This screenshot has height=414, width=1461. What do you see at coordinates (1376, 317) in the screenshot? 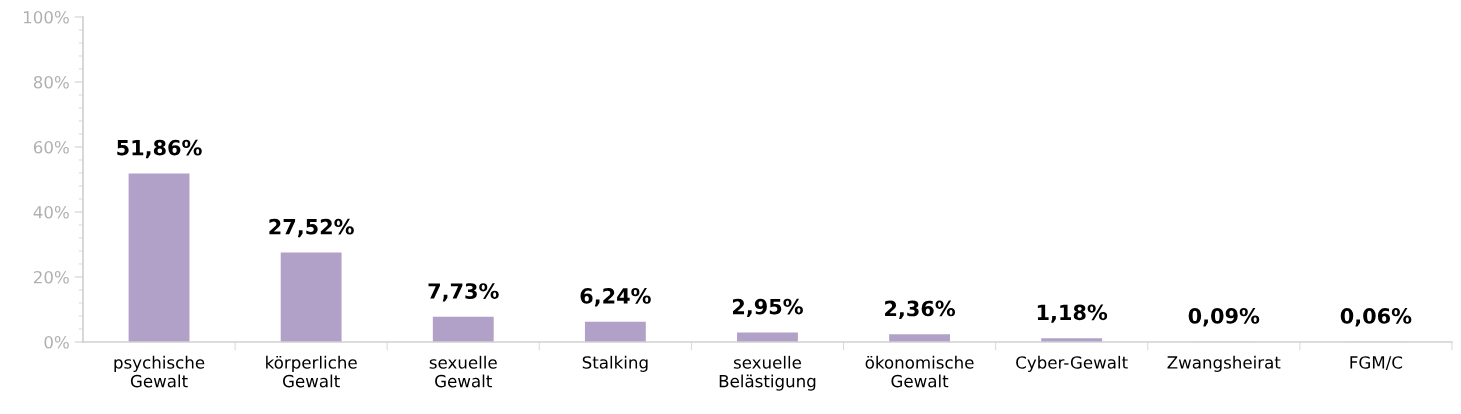
I see `data-label: 0,06%` at bounding box center [1376, 317].